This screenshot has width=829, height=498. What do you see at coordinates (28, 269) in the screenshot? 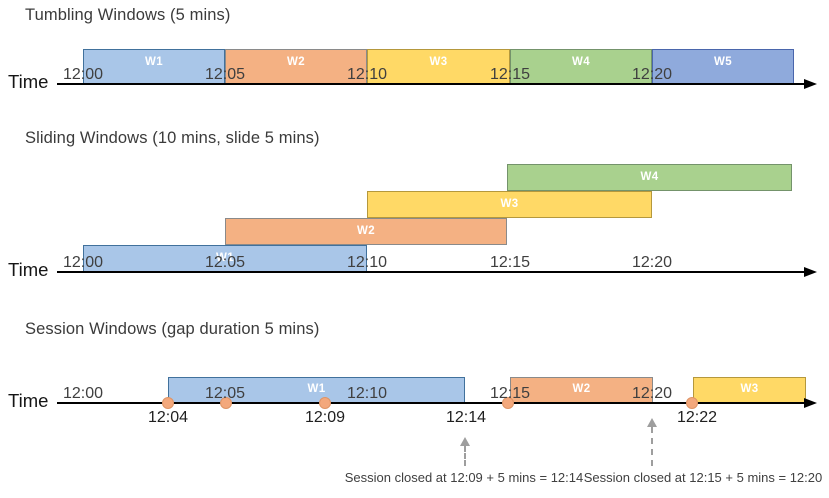
I see `time-axis-label-sliding: Time` at bounding box center [28, 269].